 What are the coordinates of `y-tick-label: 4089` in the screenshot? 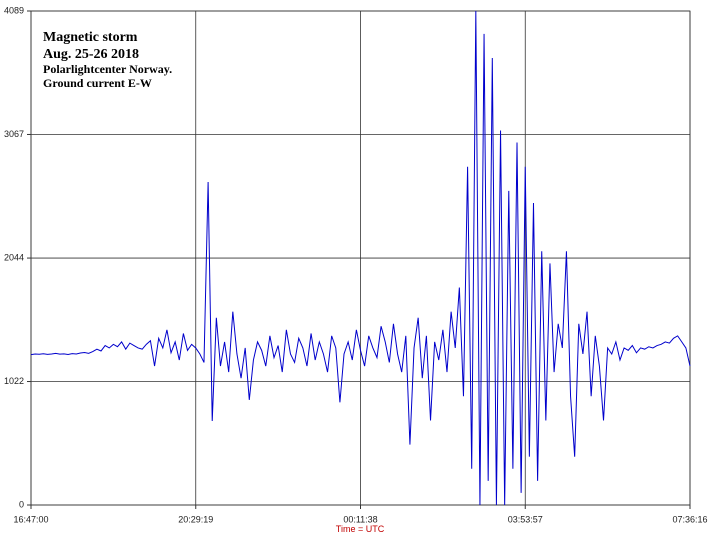 It's located at (14, 10).